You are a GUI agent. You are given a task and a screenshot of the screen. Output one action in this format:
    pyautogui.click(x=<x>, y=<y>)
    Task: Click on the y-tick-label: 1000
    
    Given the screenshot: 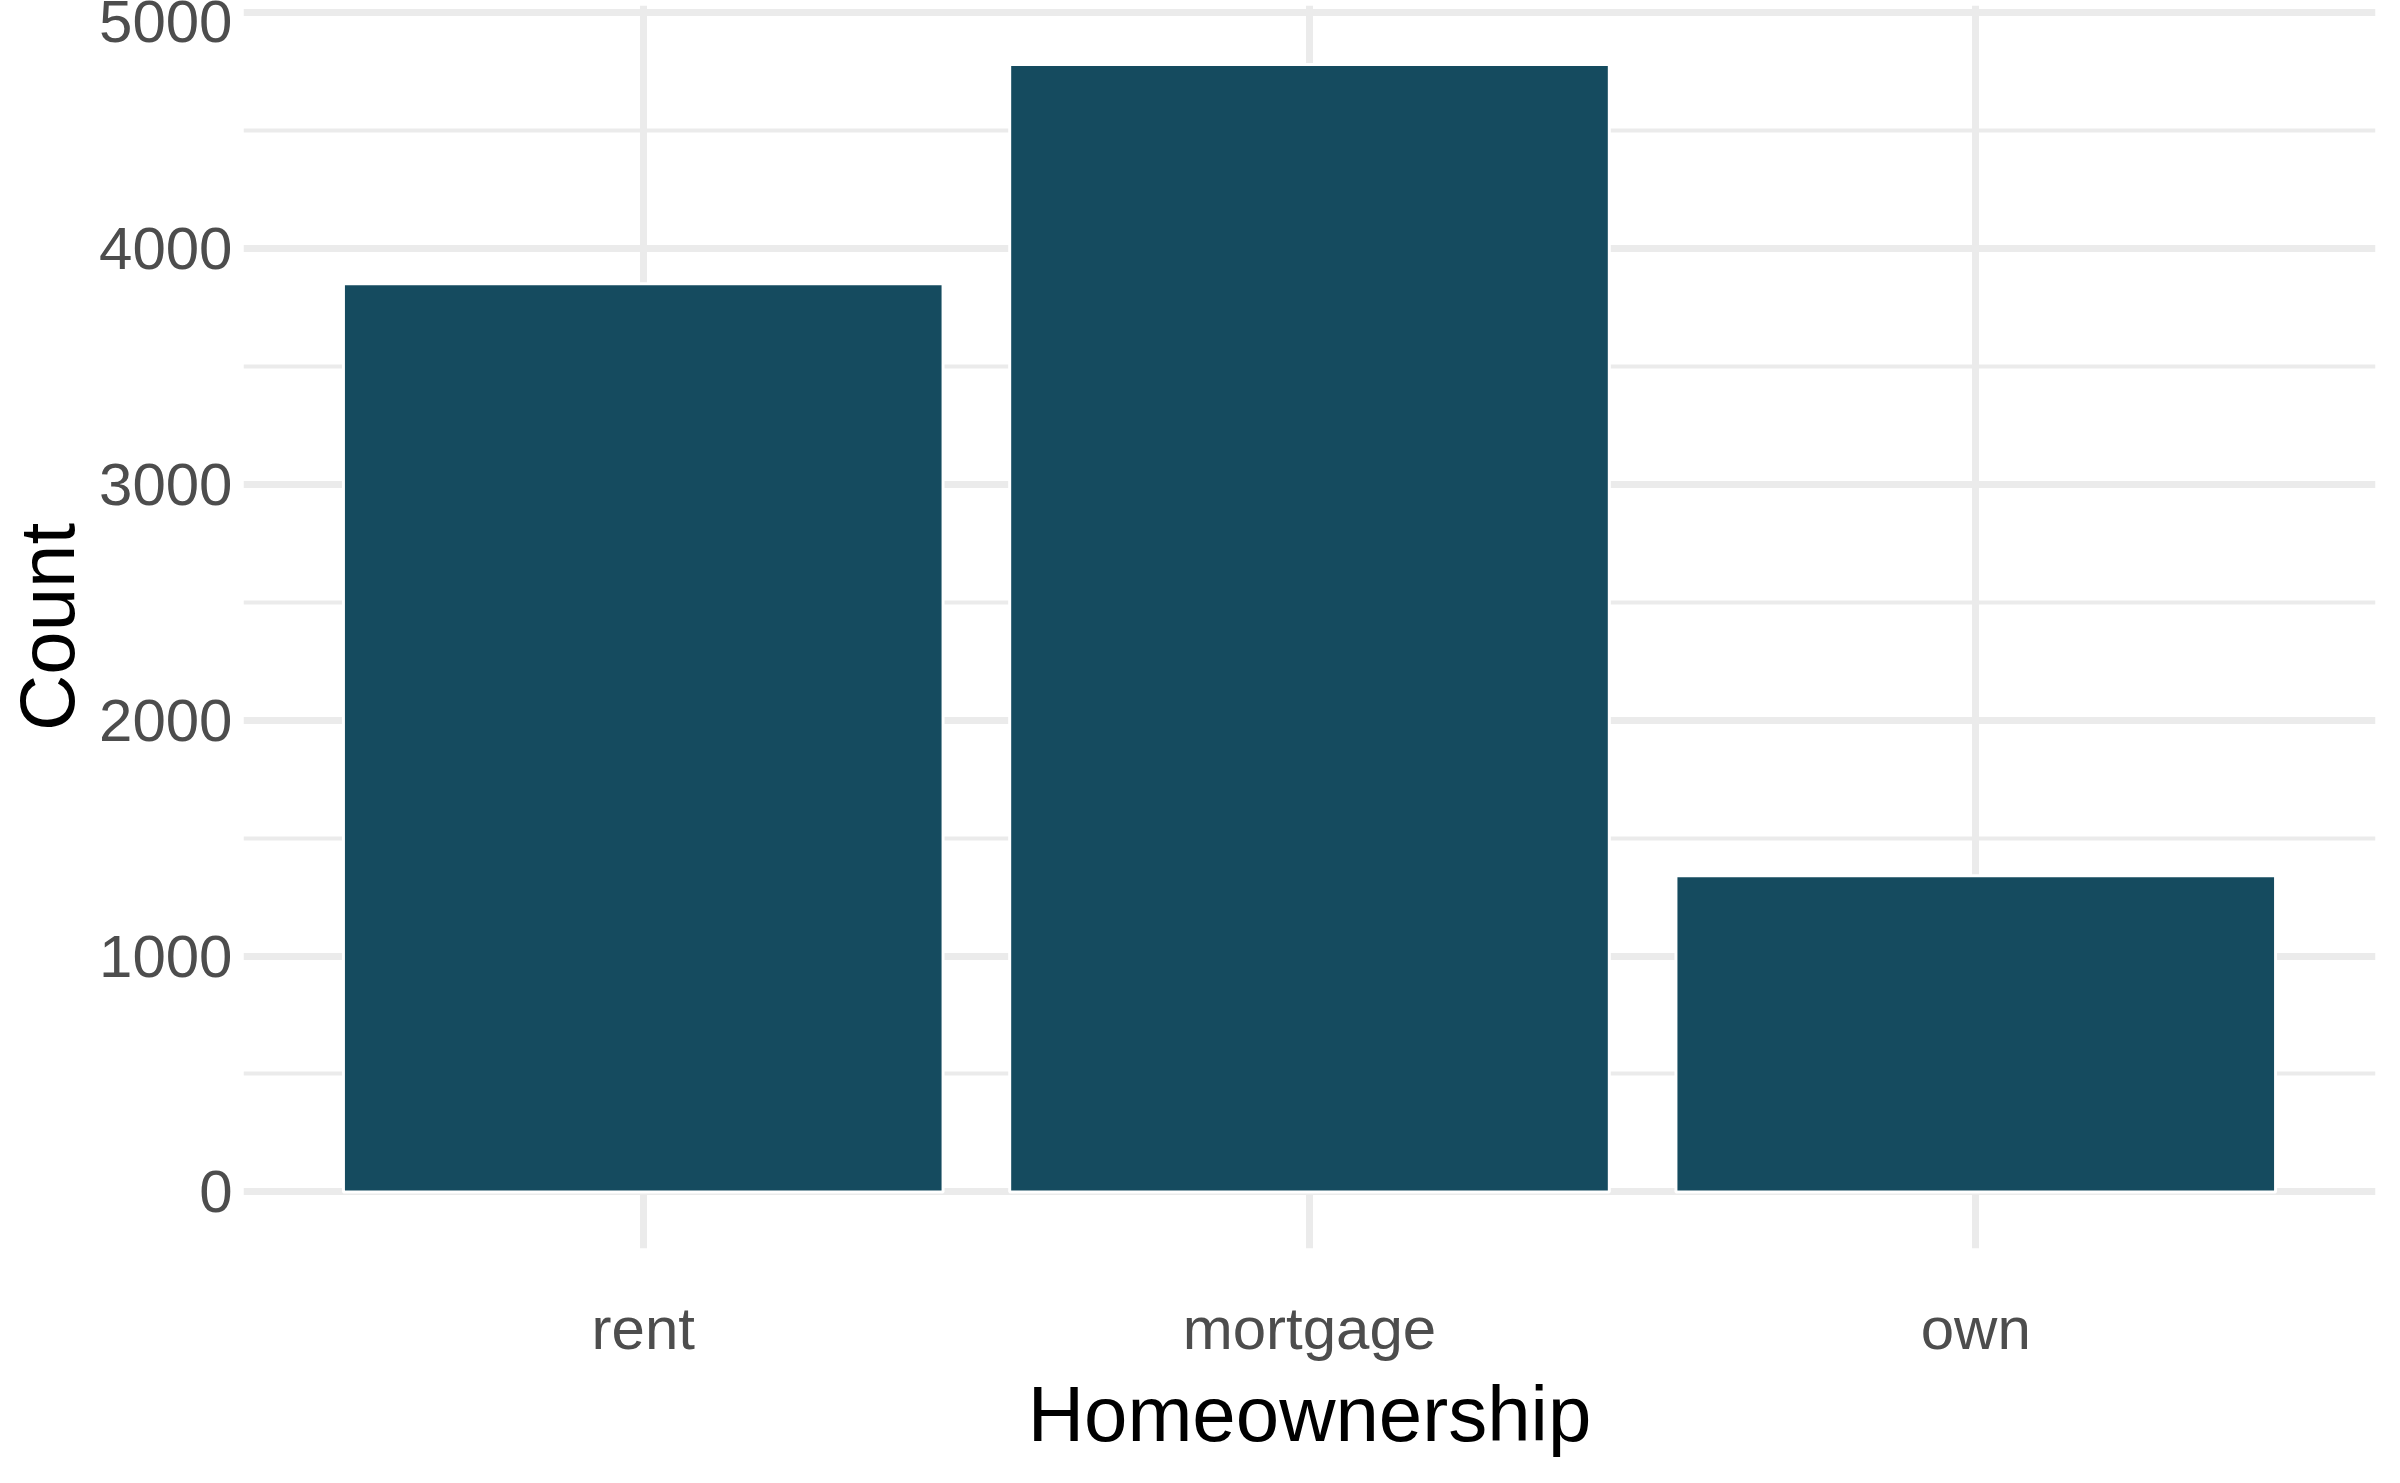 What is the action you would take?
    pyautogui.click(x=166, y=956)
    